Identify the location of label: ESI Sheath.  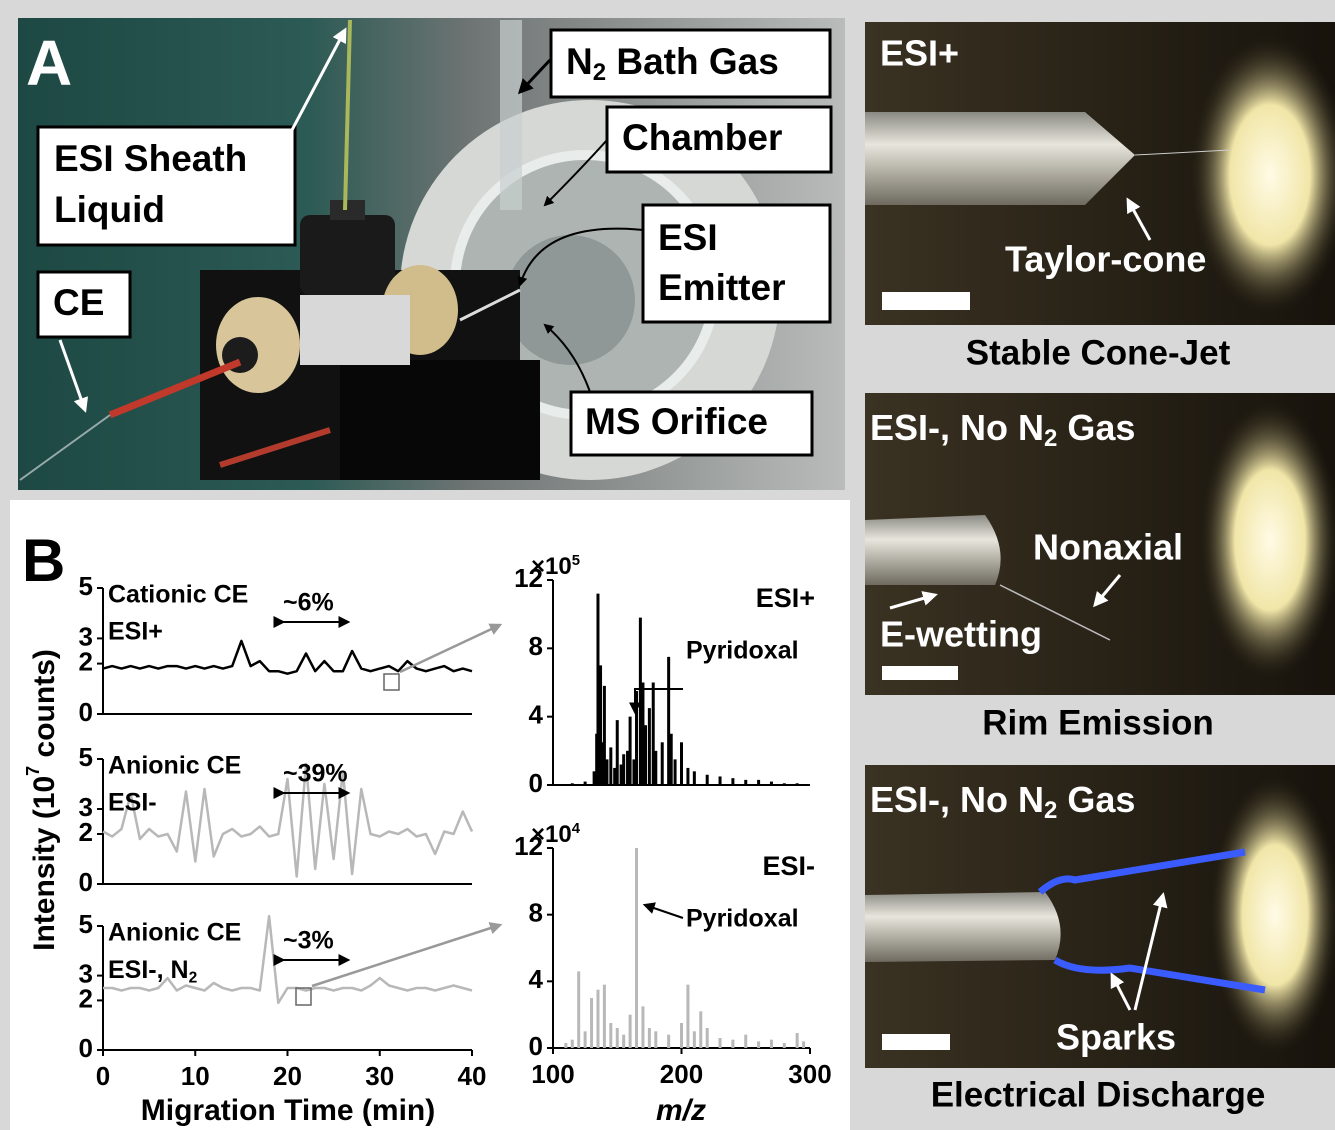
(150, 158).